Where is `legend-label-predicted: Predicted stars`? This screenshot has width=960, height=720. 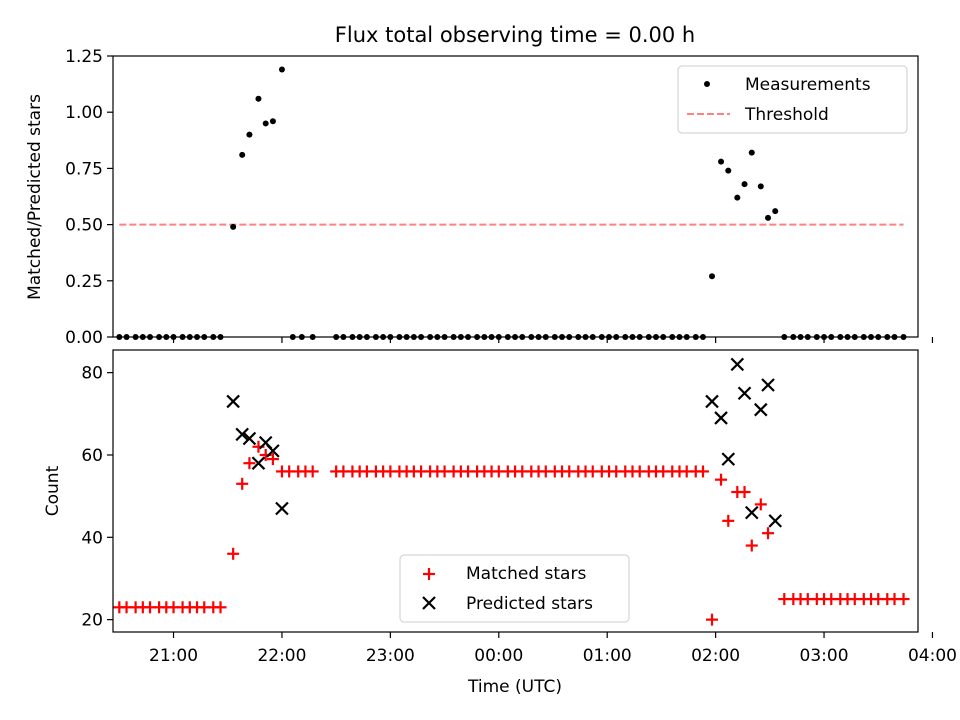
legend-label-predicted: Predicted stars is located at coordinates (529, 604).